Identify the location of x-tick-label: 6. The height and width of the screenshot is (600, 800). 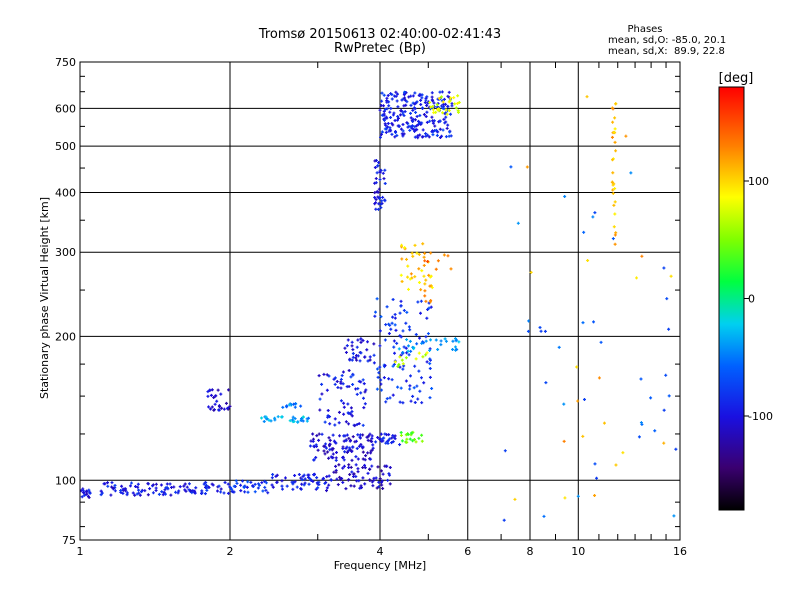
(467, 551).